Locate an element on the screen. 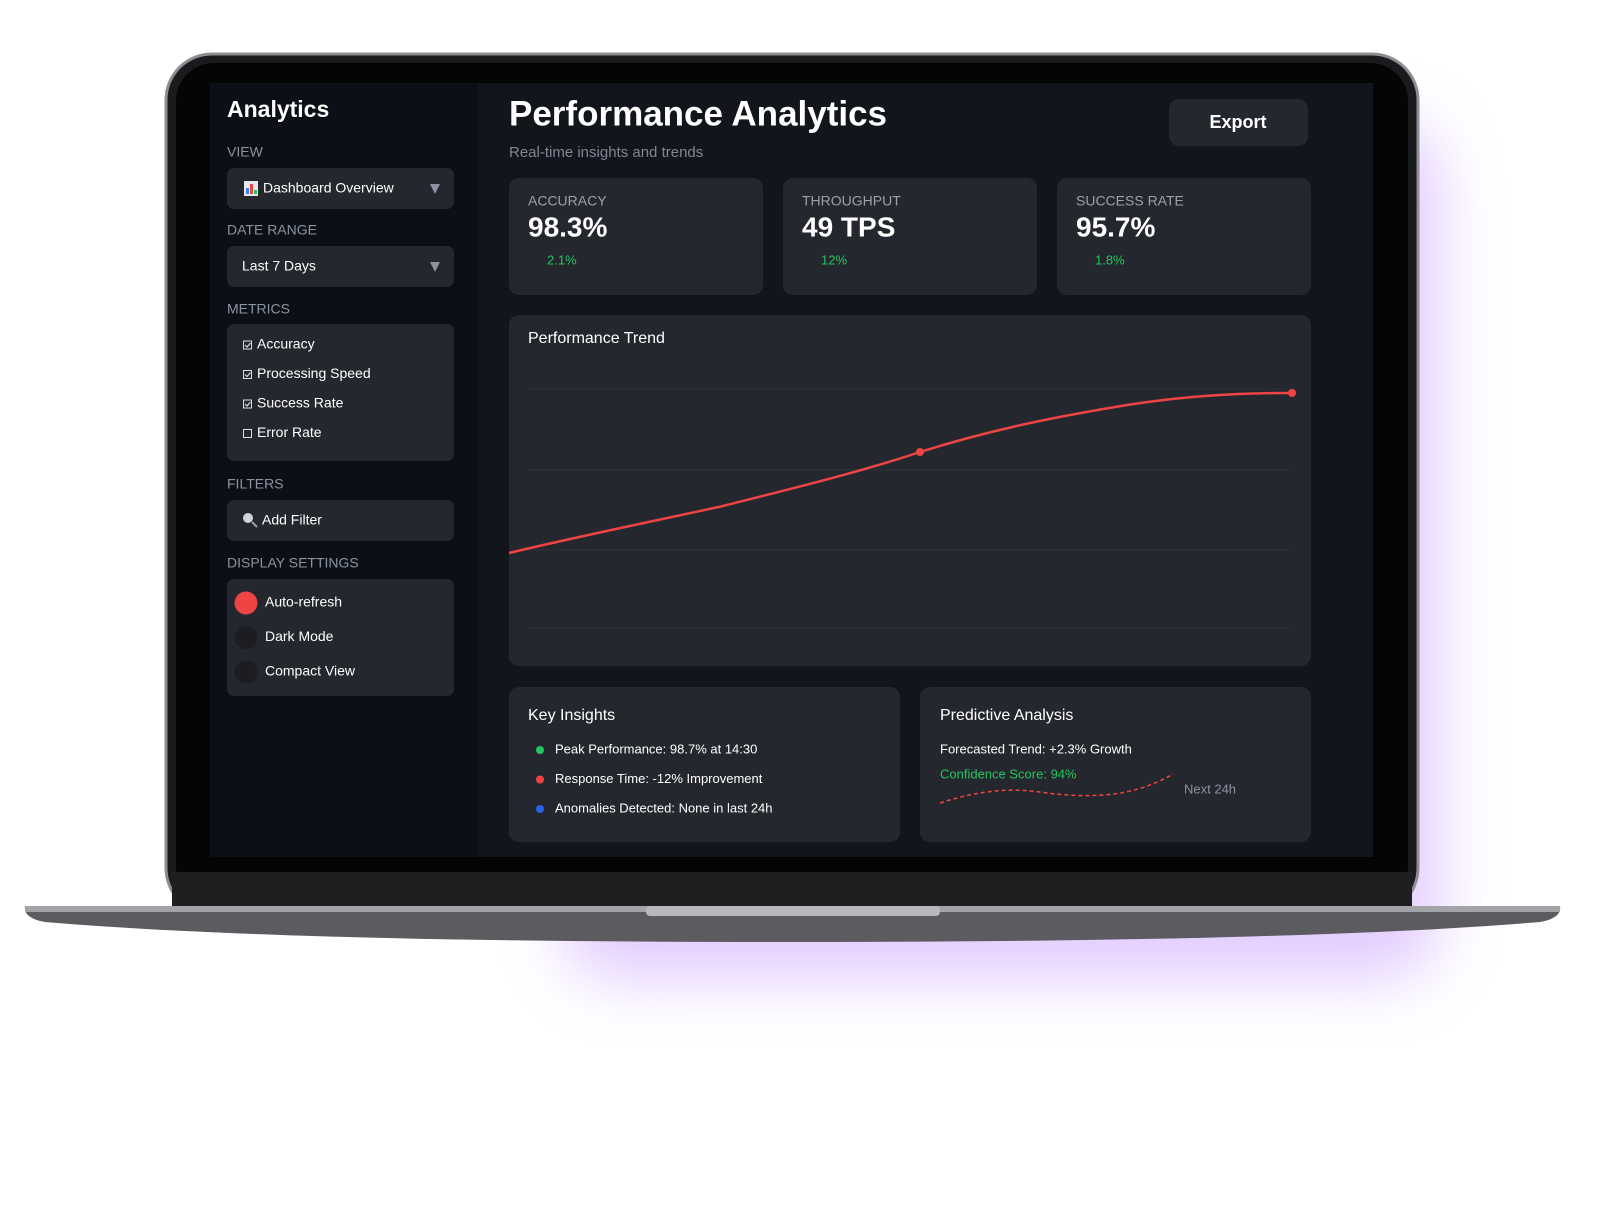 Image resolution: width=1600 pixels, height=1231 pixels. setting-label: Auto-refresh is located at coordinates (303, 602).